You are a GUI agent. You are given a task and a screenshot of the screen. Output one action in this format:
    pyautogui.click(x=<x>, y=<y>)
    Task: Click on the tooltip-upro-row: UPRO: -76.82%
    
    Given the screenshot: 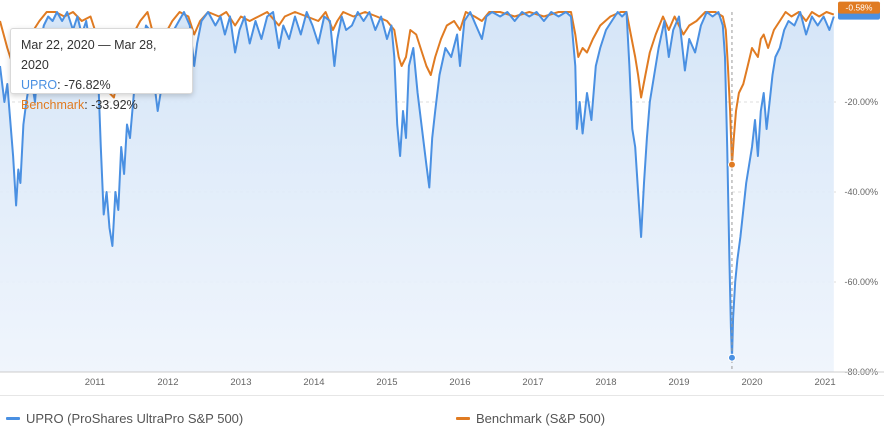 What is the action you would take?
    pyautogui.click(x=101, y=85)
    